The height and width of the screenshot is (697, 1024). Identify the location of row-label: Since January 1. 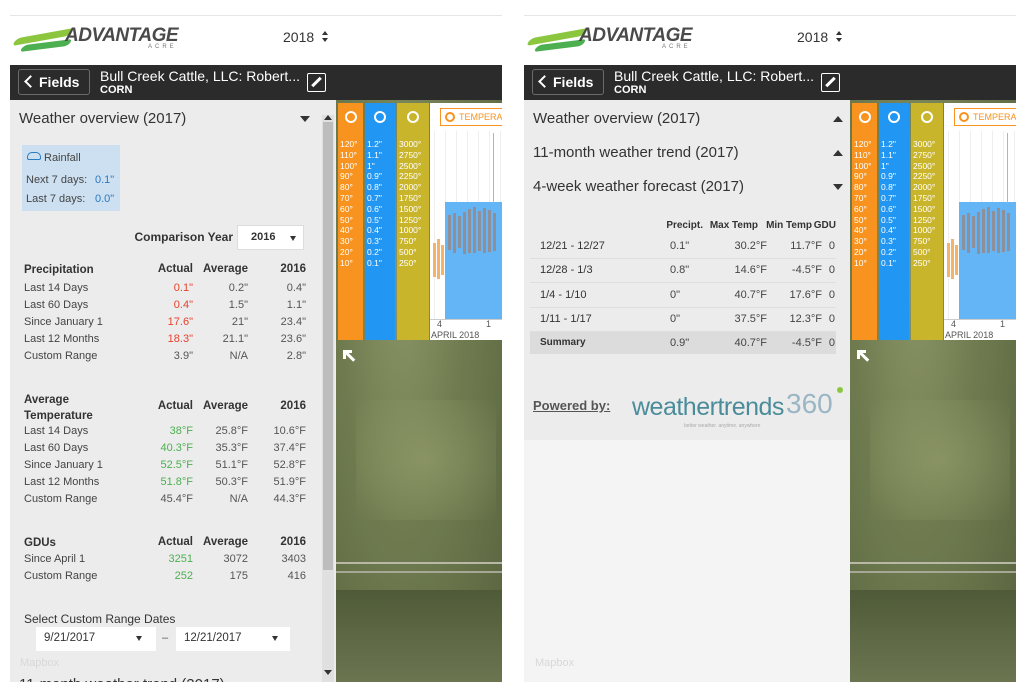
(63, 322).